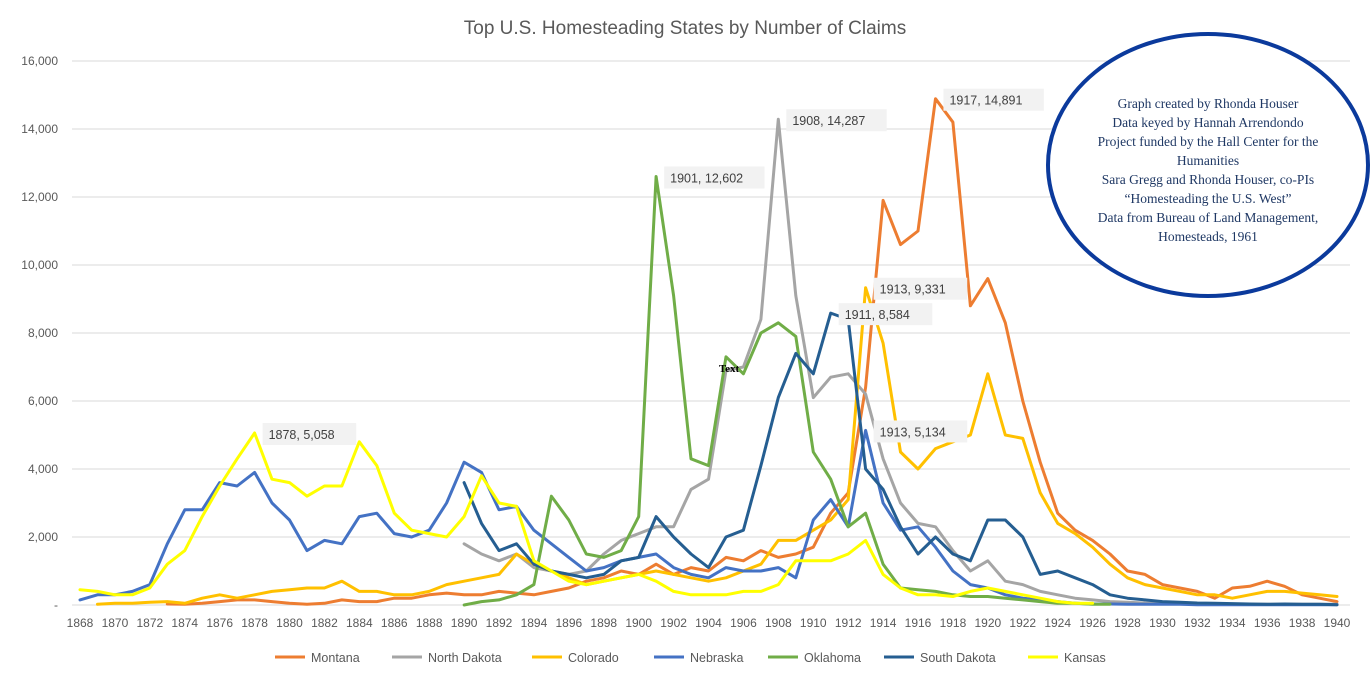 This screenshot has height=683, width=1370. What do you see at coordinates (706, 179) in the screenshot?
I see `callout-label: 1901, 12,602` at bounding box center [706, 179].